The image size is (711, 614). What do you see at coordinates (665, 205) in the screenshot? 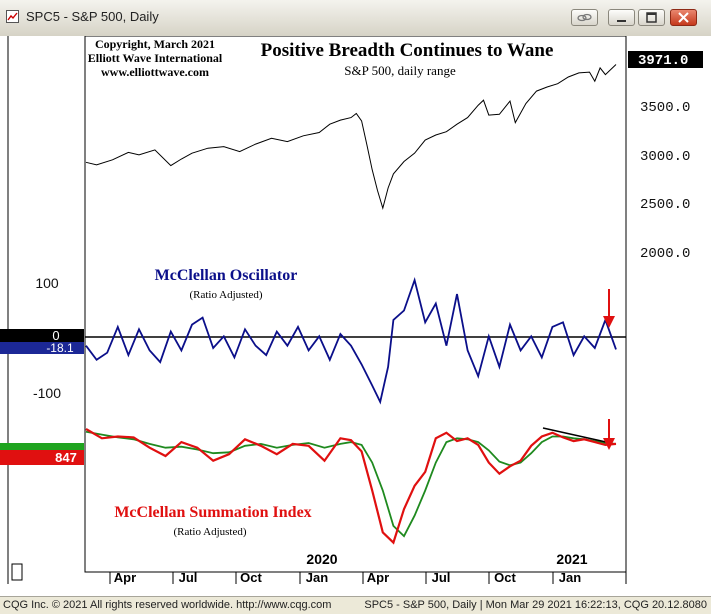
I see `price-tick-2500: 2500.0` at bounding box center [665, 205].